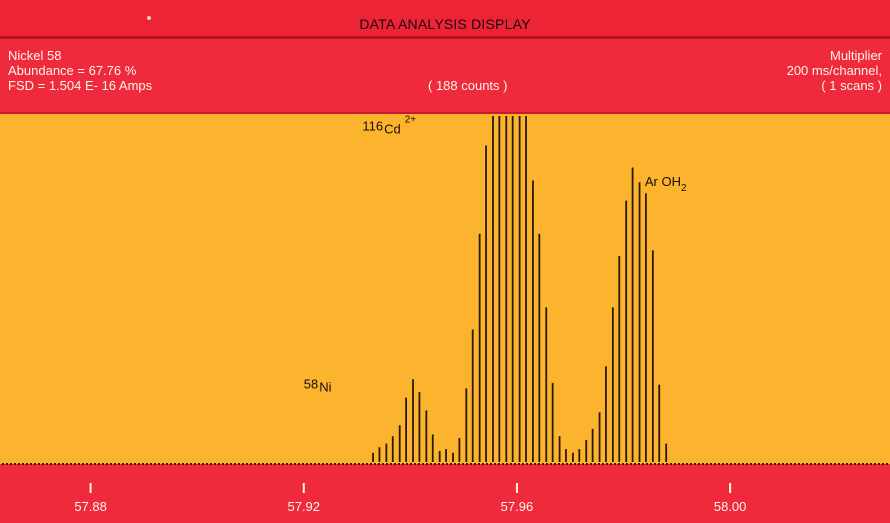  I want to click on indicator-dot-icon, so click(149, 18).